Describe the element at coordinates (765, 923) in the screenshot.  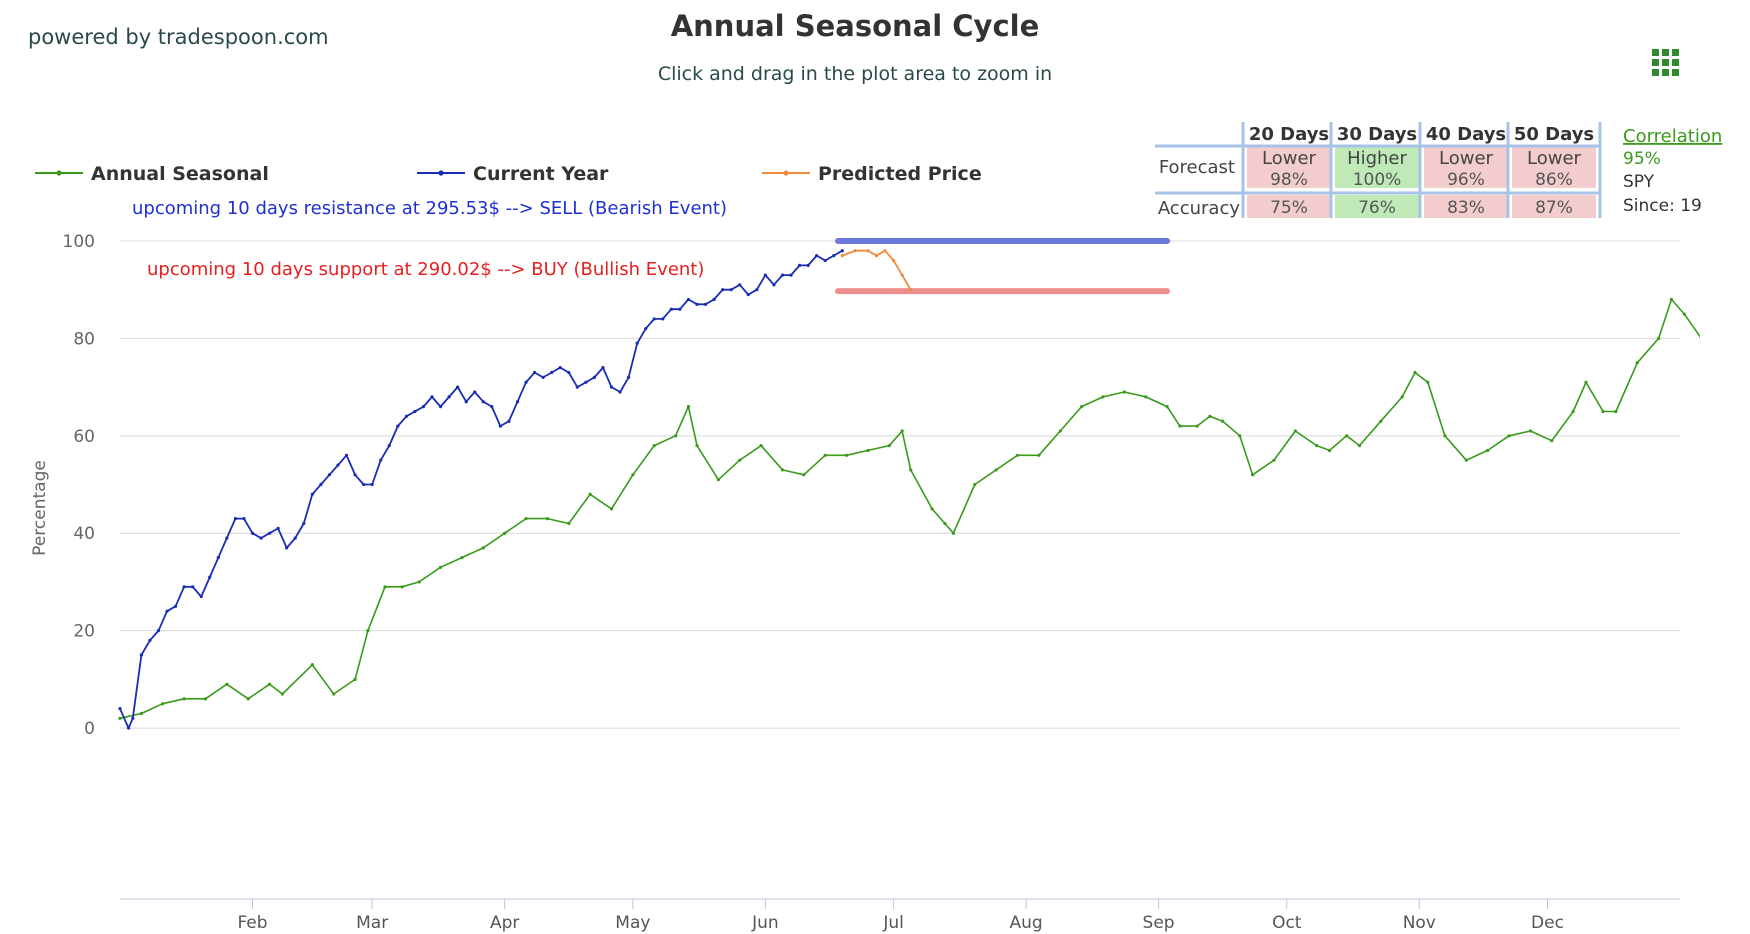
I see `x-tick-label: Jun` at that location.